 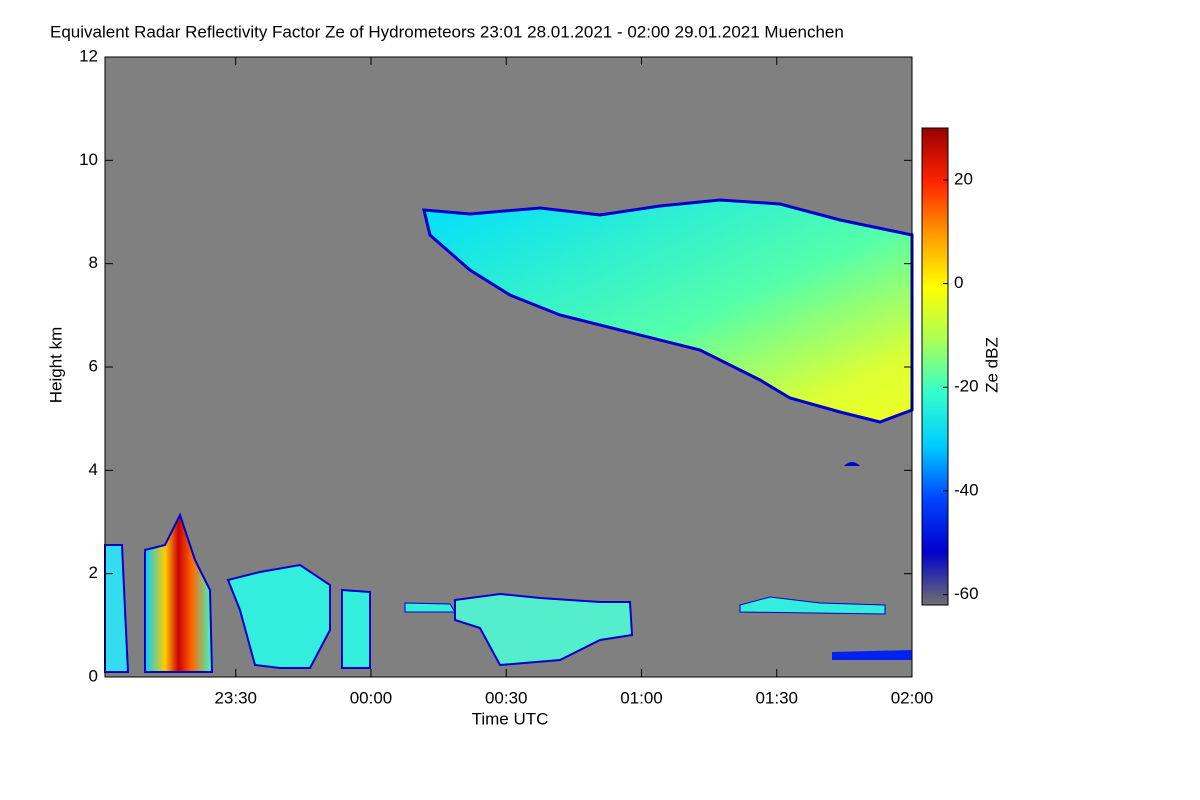 What do you see at coordinates (510, 718) in the screenshot?
I see `x-axis-label: Time UTC` at bounding box center [510, 718].